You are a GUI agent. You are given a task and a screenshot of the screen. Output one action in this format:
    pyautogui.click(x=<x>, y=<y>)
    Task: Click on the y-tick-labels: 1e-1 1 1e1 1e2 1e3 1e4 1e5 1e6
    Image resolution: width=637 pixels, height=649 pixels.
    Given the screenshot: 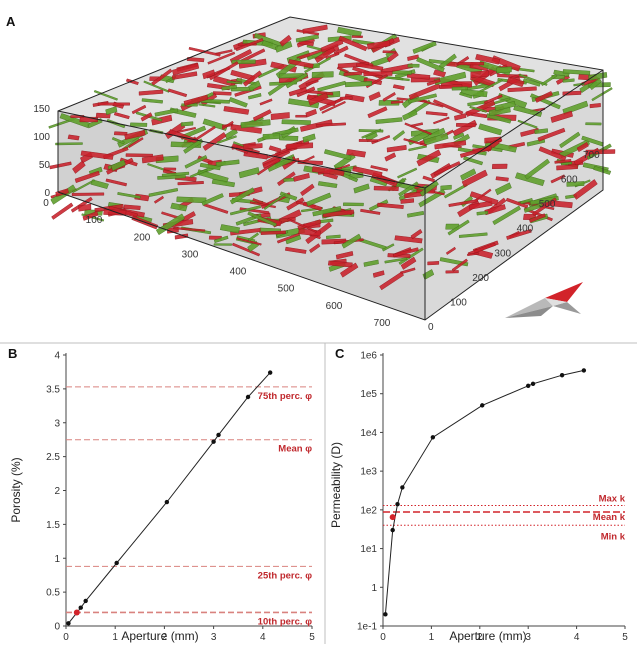 What is the action you would take?
    pyautogui.click(x=370, y=492)
    